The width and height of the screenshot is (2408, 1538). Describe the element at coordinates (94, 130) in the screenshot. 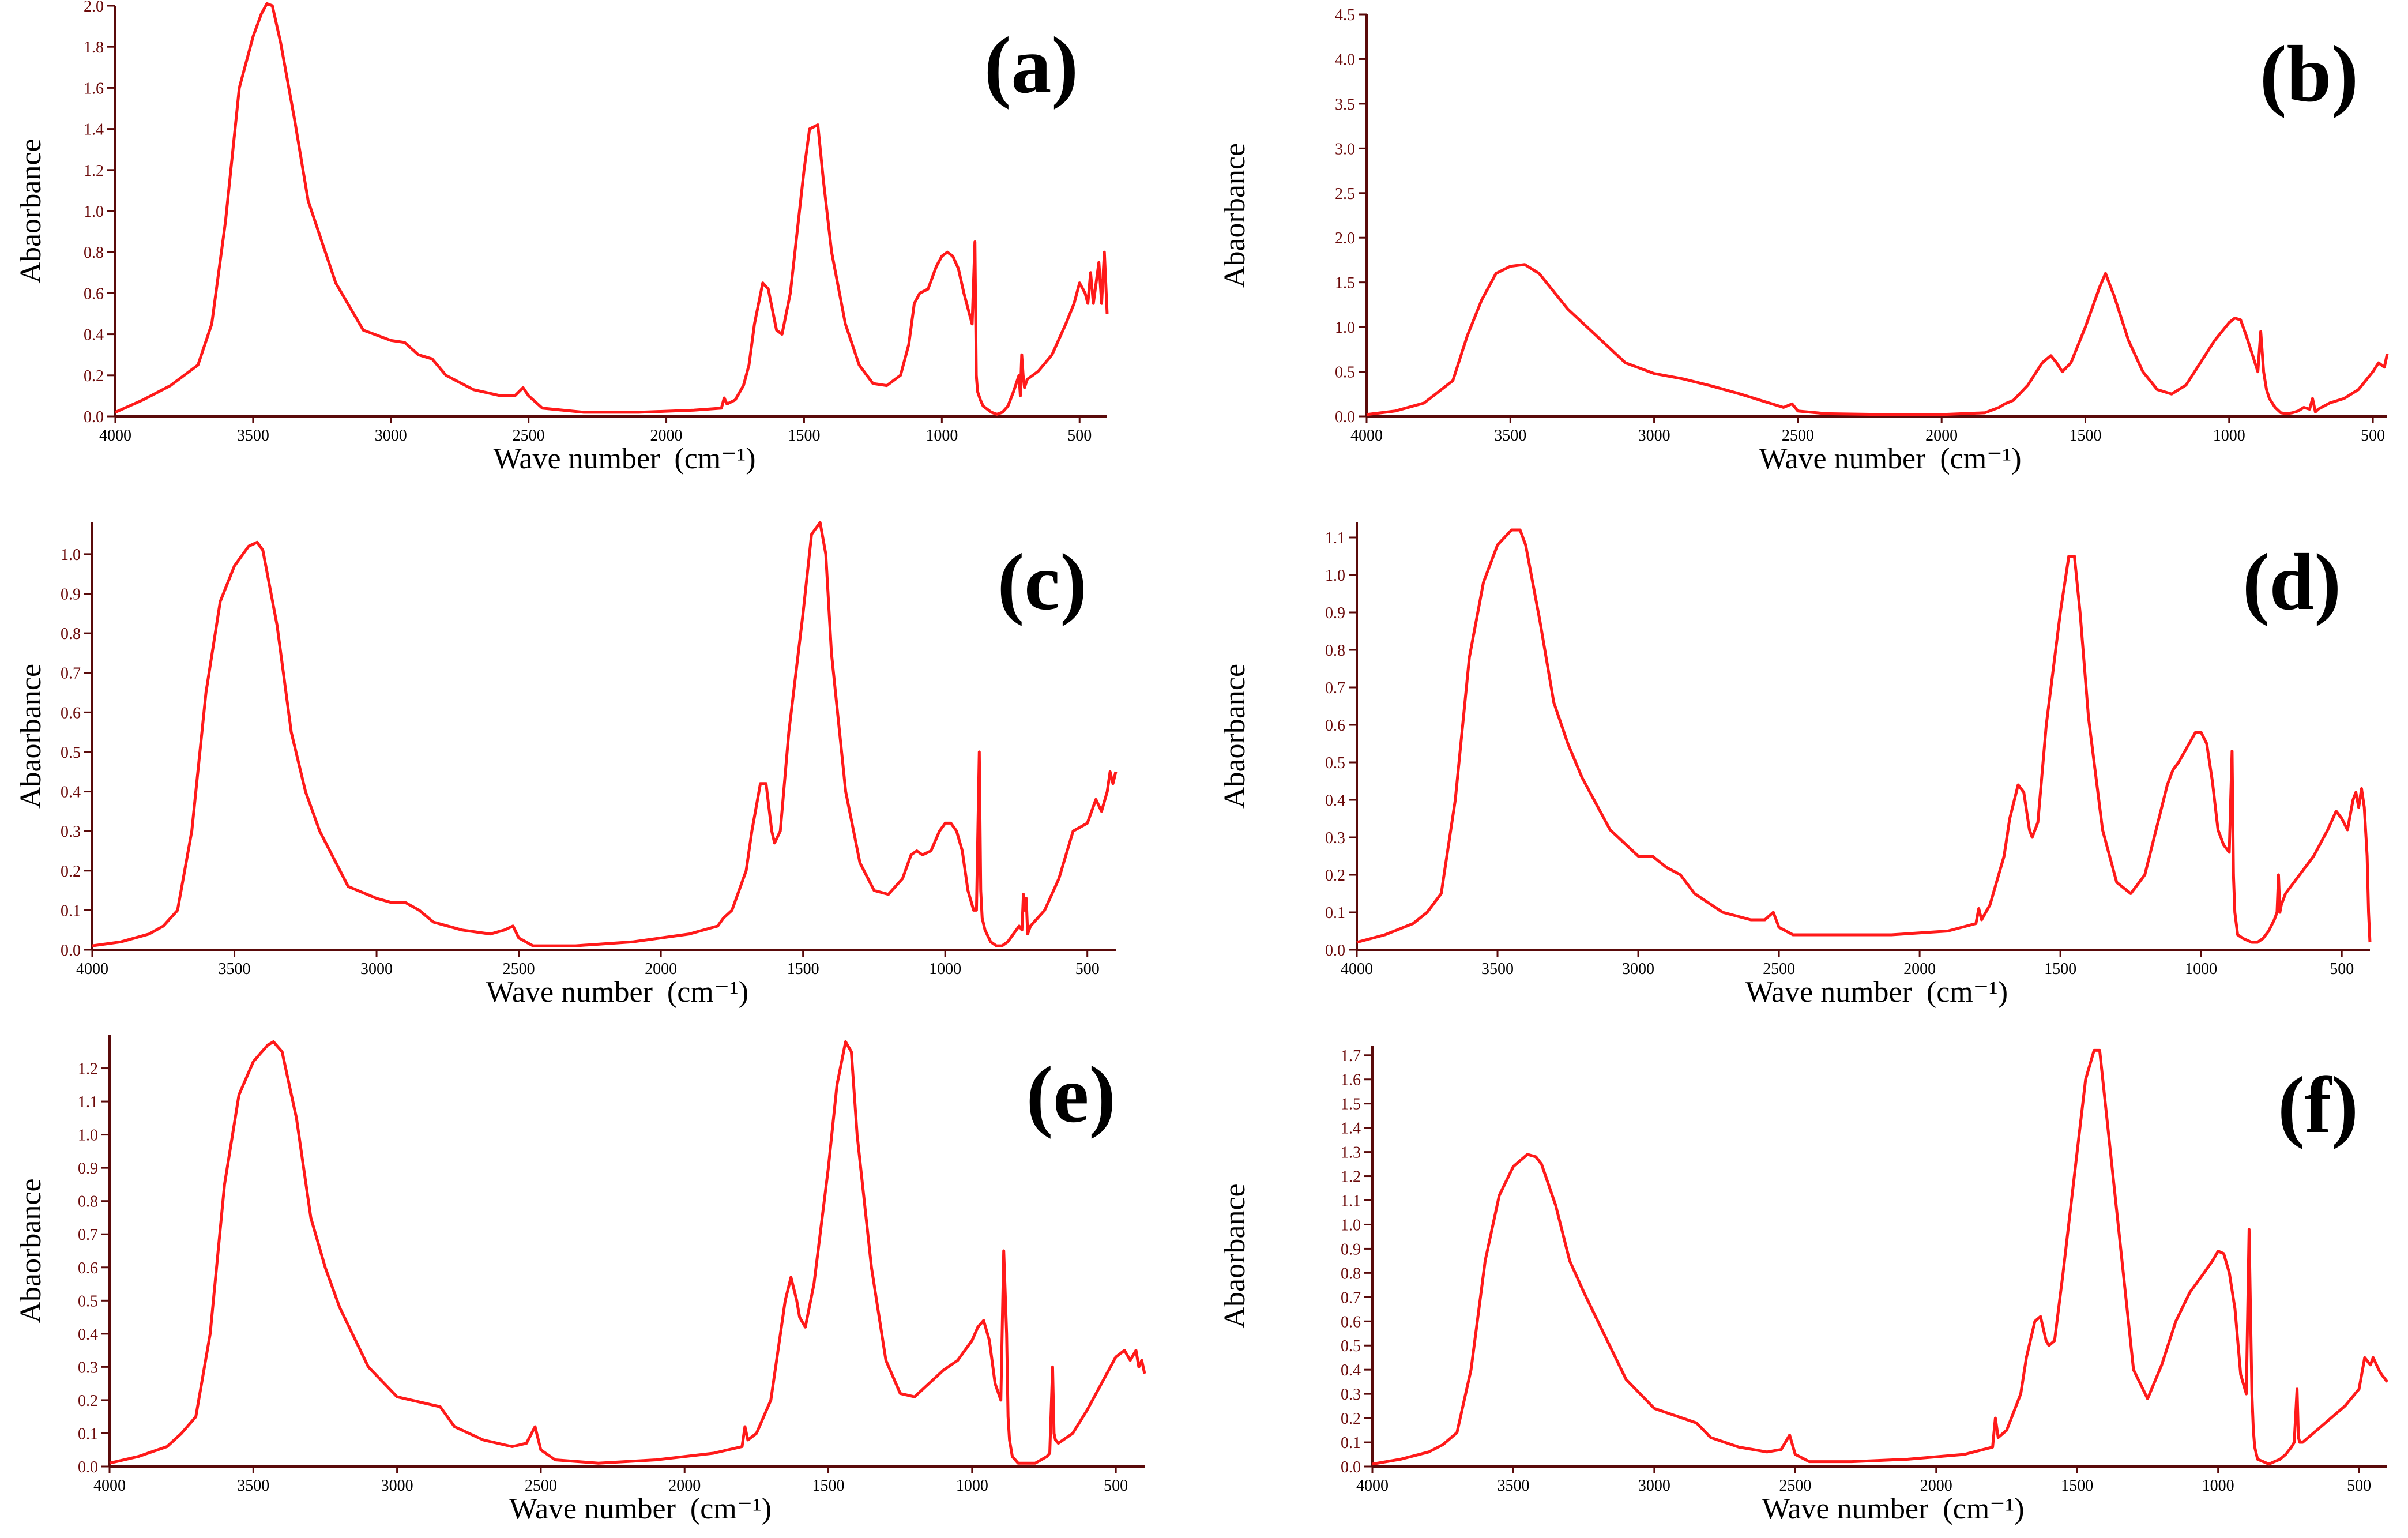

I see `y-tick-label: 1.4` at that location.